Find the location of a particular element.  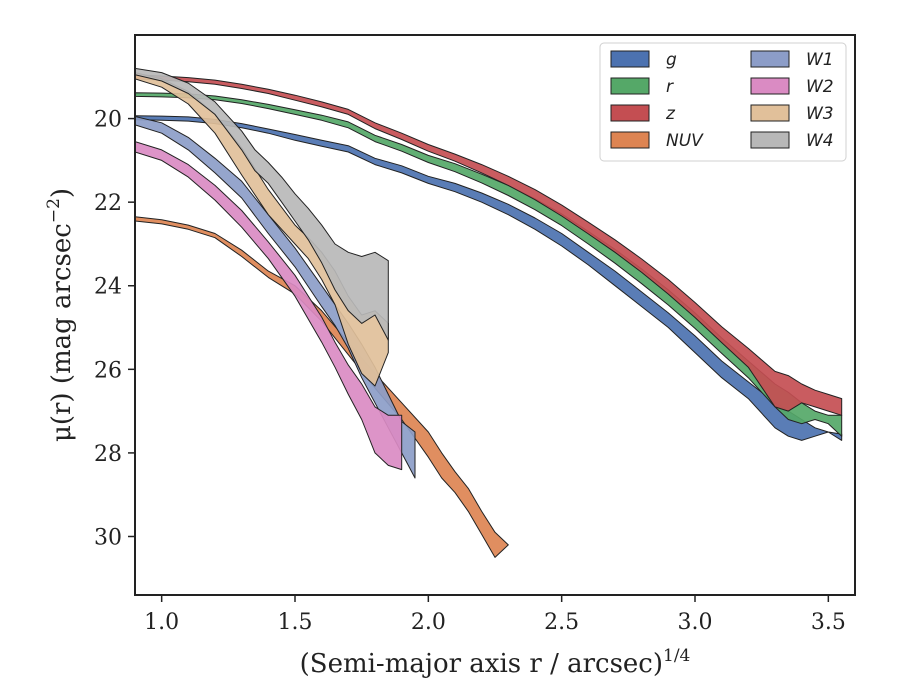

y-tick-label: 26 is located at coordinates (108, 370).